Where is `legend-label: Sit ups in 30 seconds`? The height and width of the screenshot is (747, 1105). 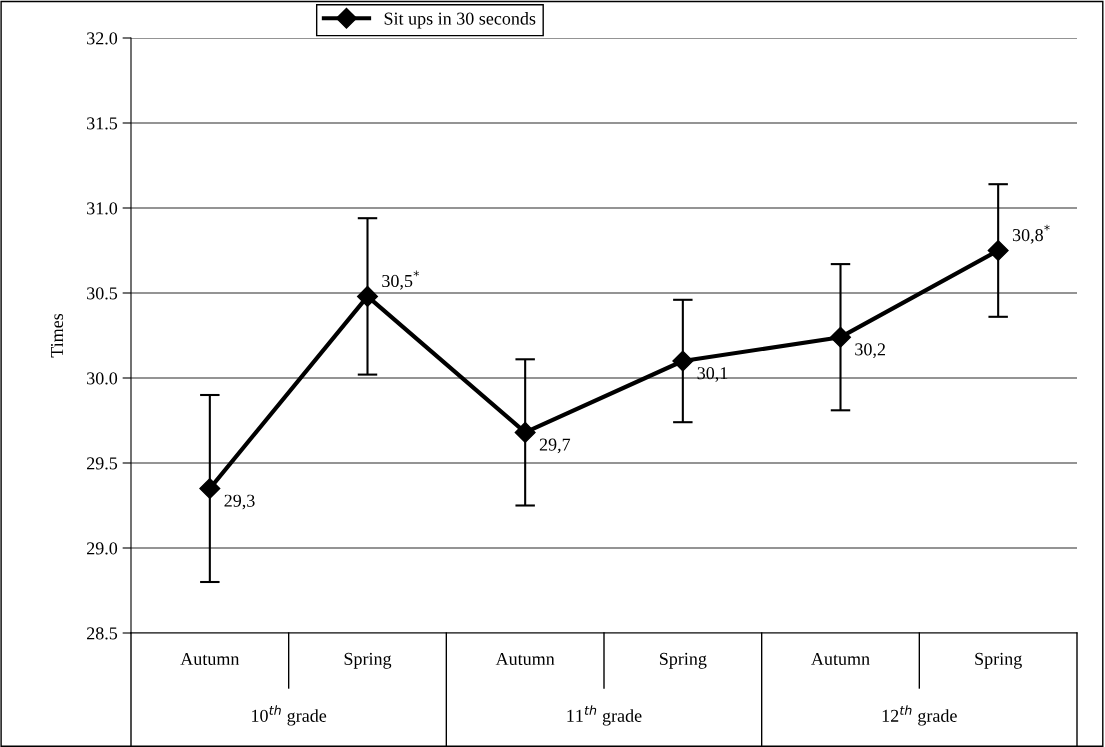
legend-label: Sit ups in 30 seconds is located at coordinates (460, 20).